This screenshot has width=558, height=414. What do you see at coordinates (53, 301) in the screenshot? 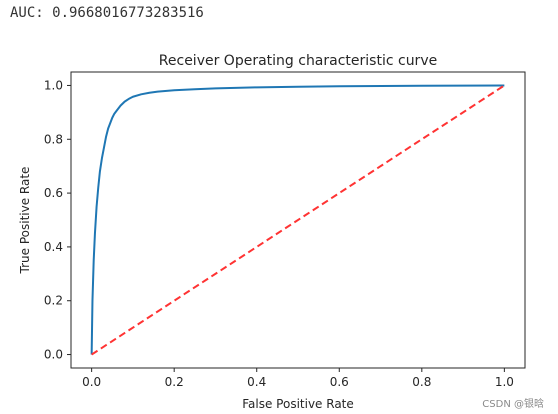
I see `y-tick-label: 0.2` at bounding box center [53, 301].